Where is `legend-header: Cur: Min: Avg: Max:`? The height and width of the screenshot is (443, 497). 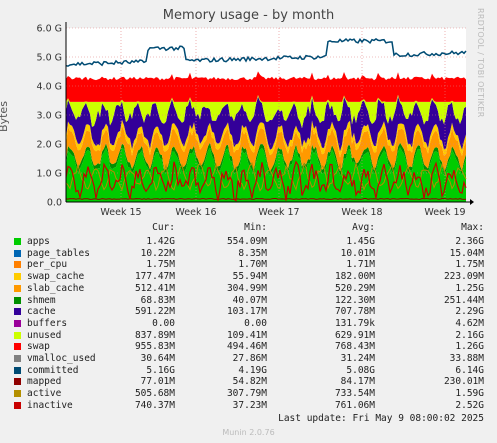
legend-header: Cur: Min: Avg: Max: is located at coordinates (248, 229).